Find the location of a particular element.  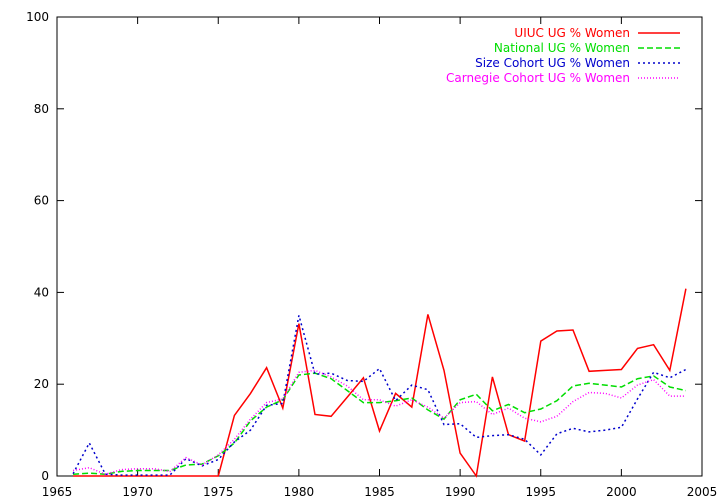

legend-entry-label: Carnegie Cohort UG % Women is located at coordinates (538, 78).